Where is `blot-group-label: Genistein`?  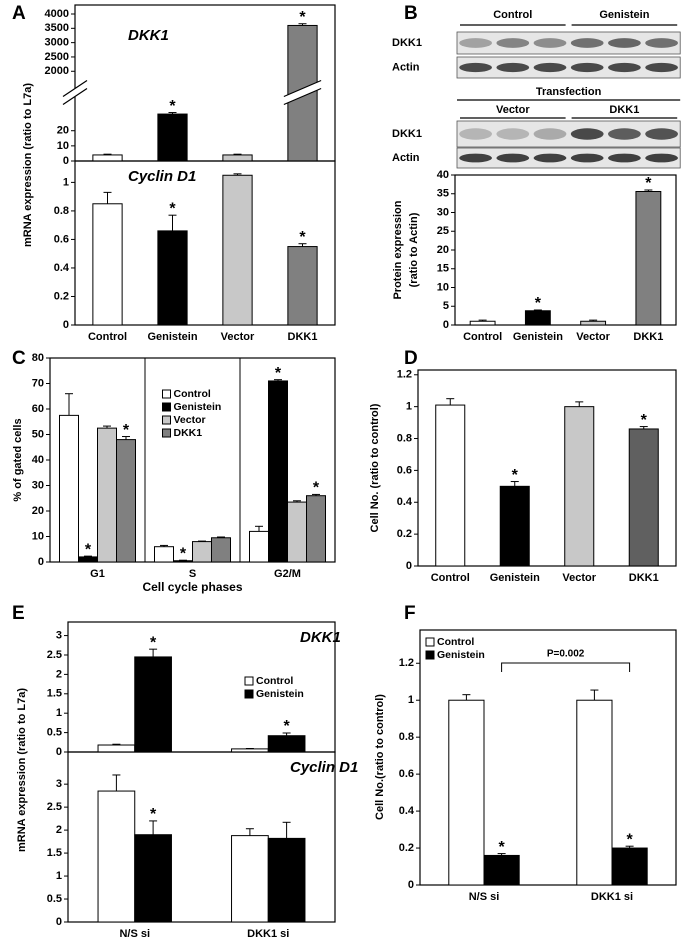
blot-group-label: Genistein is located at coordinates (624, 15).